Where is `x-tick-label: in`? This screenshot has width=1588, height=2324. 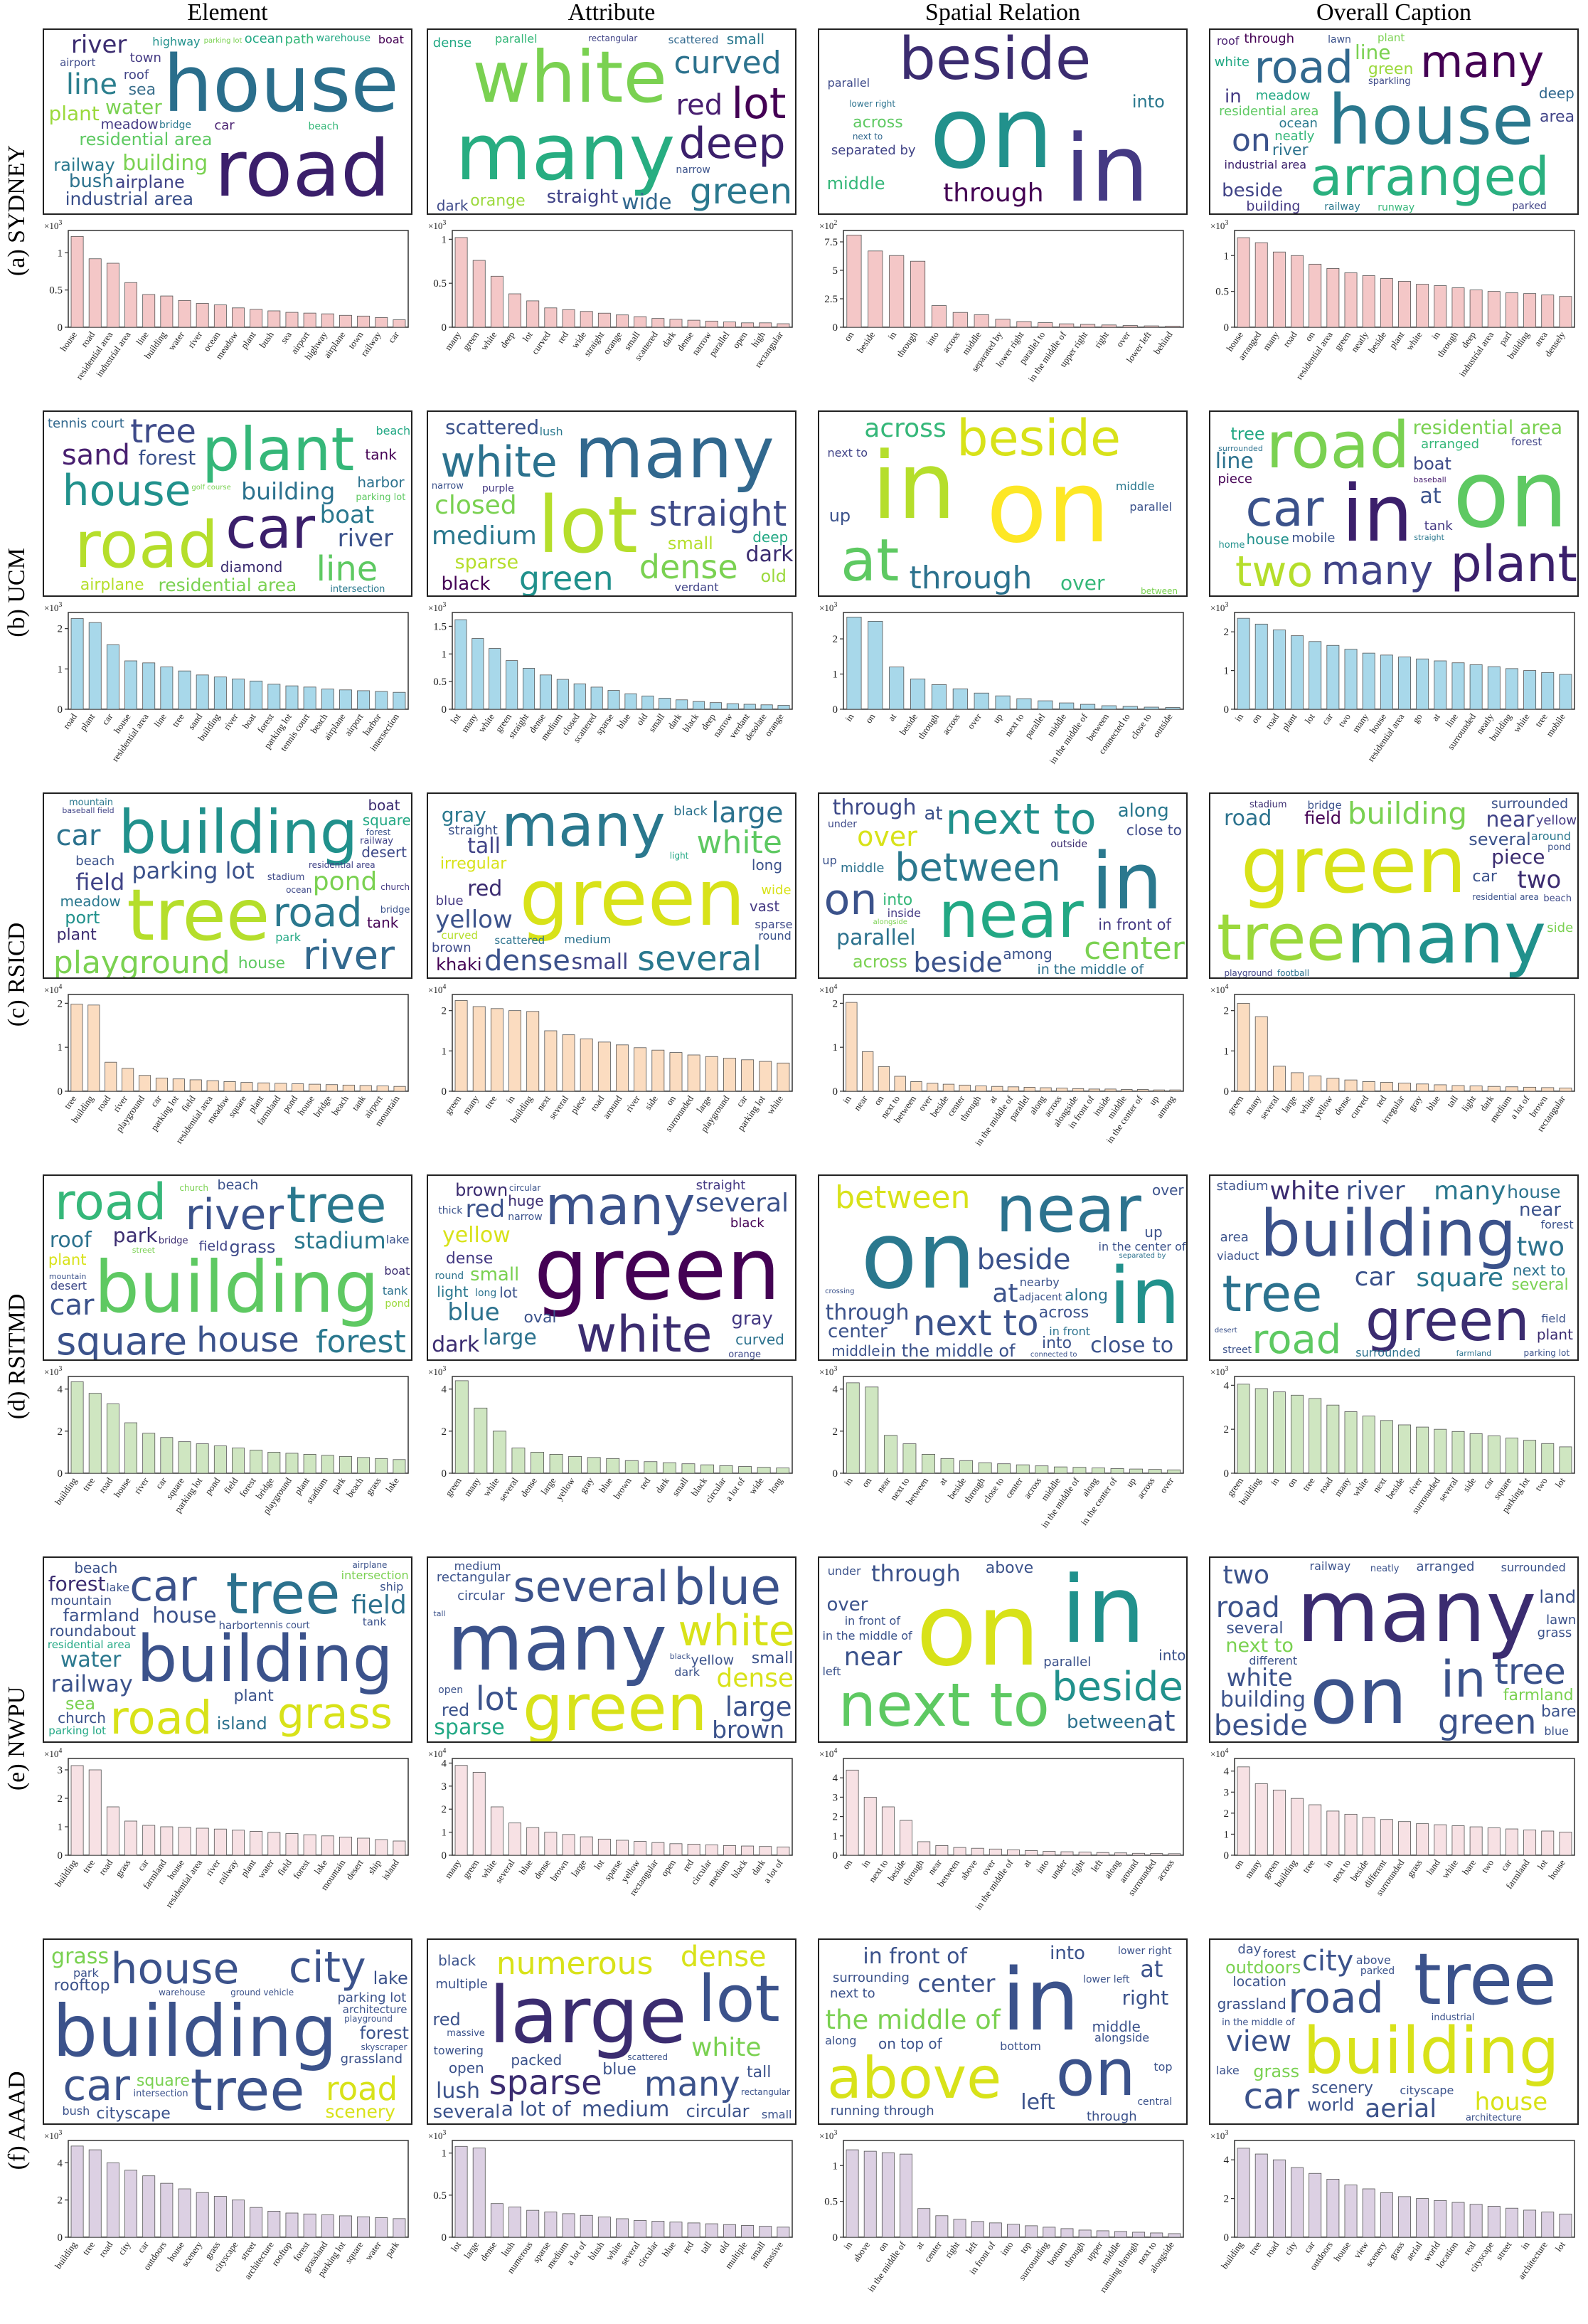 x-tick-label: in is located at coordinates (847, 2245).